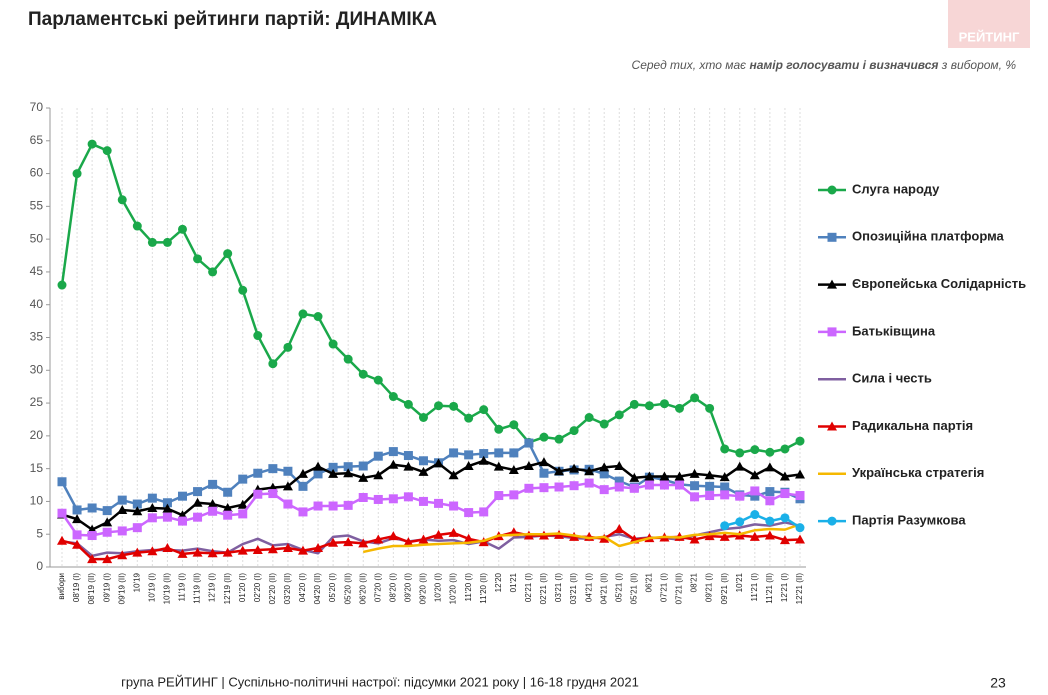 This screenshot has width=1048, height=695. What do you see at coordinates (408, 587) in the screenshot?
I see `x-tick-label: 09'20 (I)` at bounding box center [408, 587].